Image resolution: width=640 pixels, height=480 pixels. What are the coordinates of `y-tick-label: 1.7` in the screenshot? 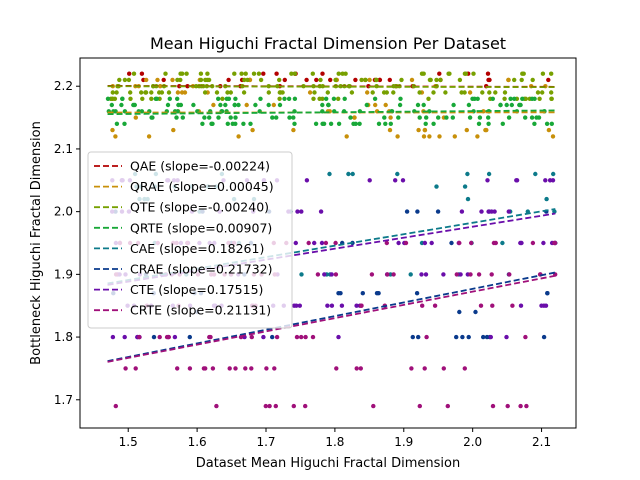 It's located at (63, 400).